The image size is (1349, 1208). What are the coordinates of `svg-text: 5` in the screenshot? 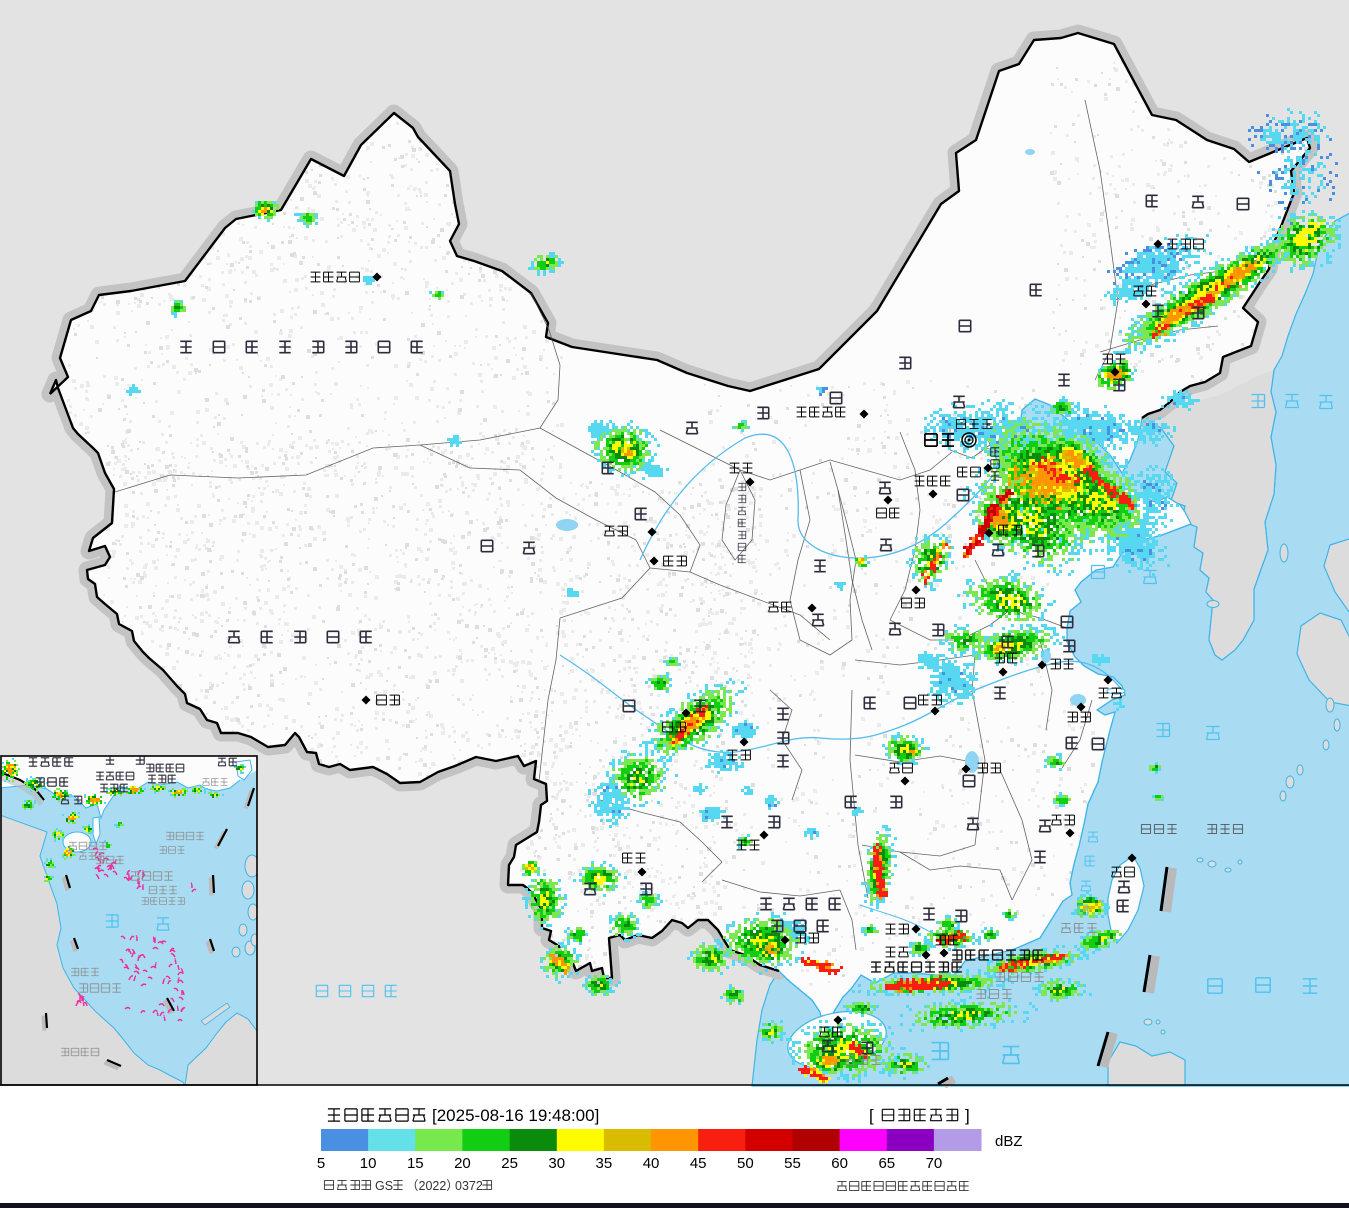 It's located at (321, 1163).